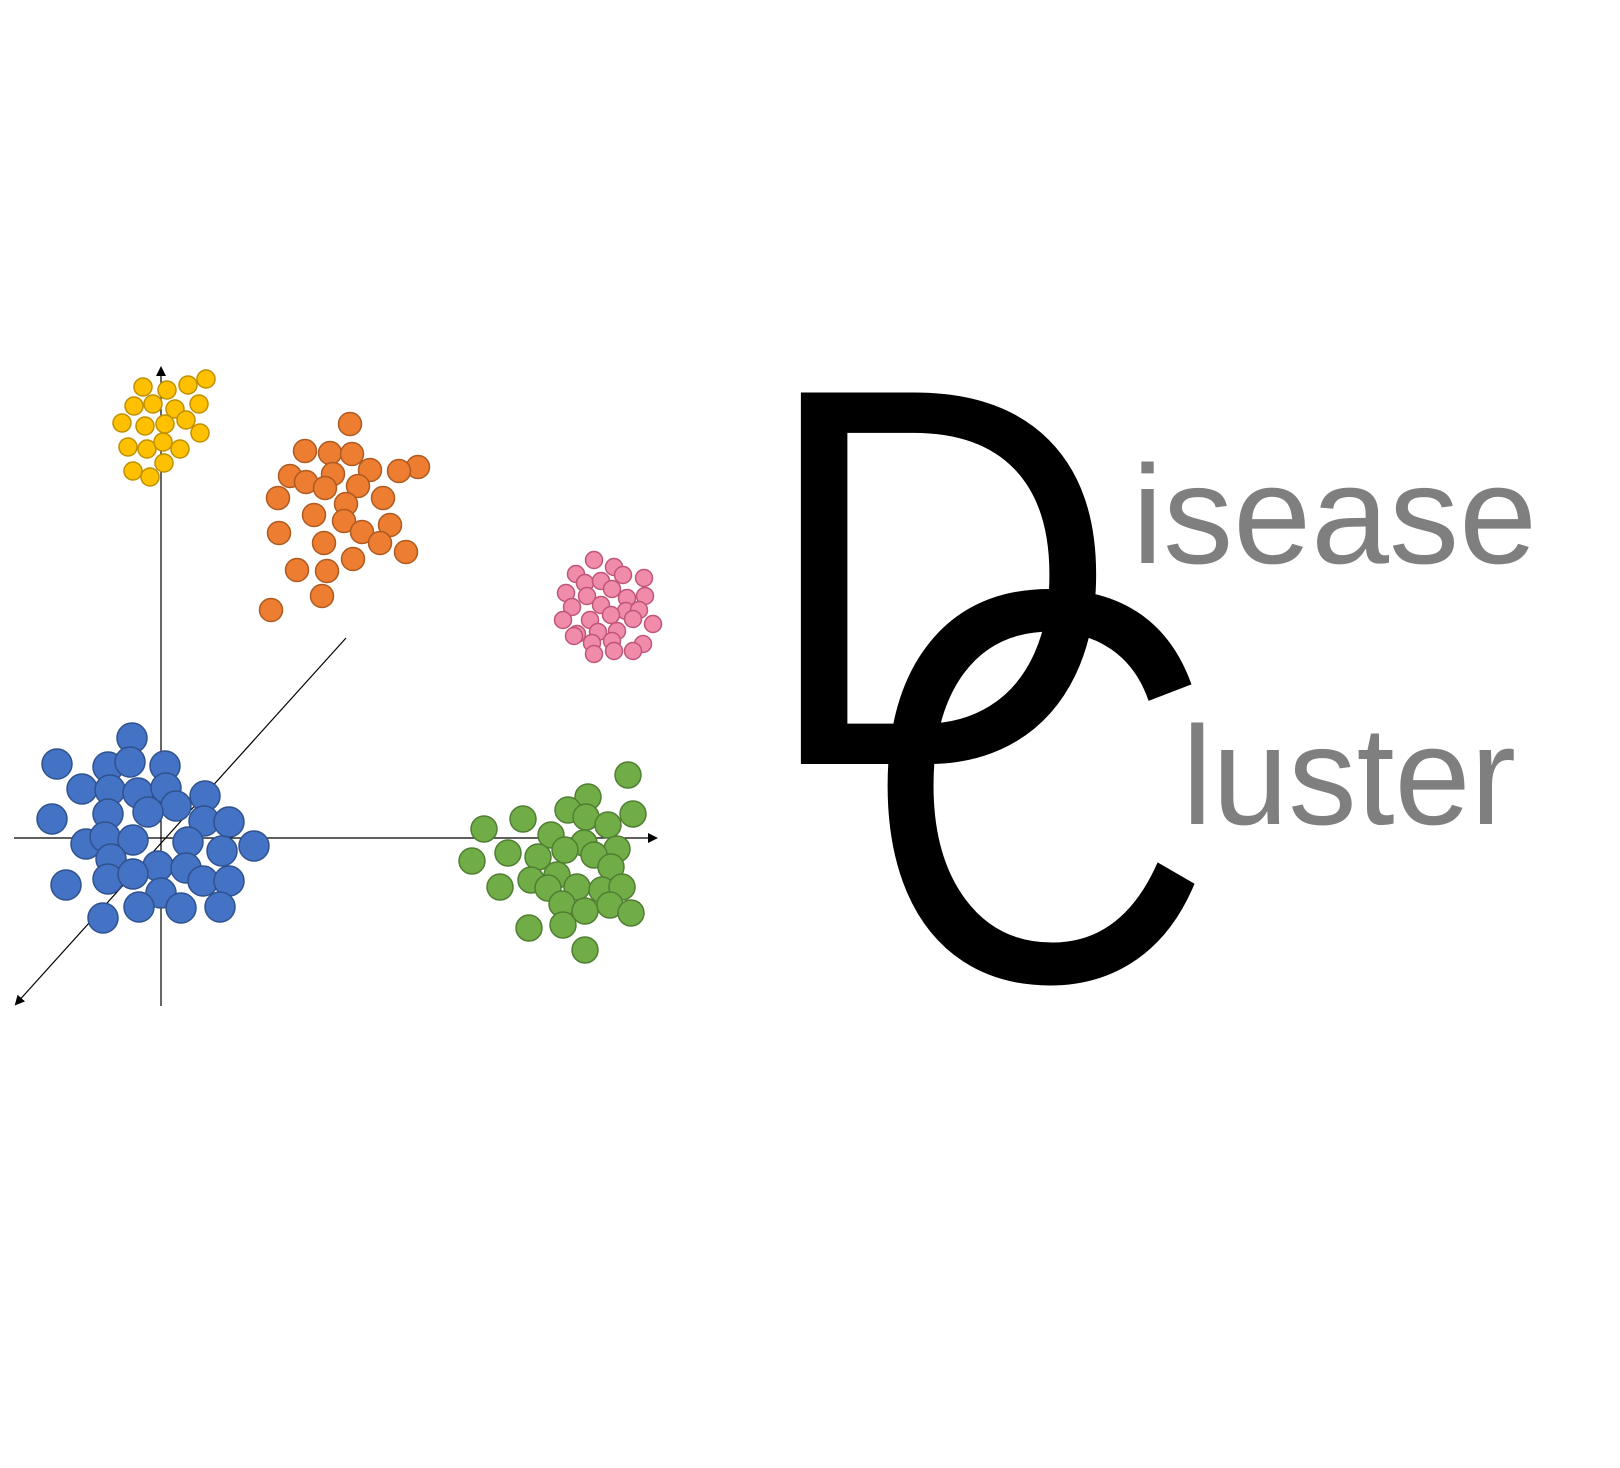 The image size is (1620, 1468). I want to click on logo-letter-d: D, so click(940, 577).